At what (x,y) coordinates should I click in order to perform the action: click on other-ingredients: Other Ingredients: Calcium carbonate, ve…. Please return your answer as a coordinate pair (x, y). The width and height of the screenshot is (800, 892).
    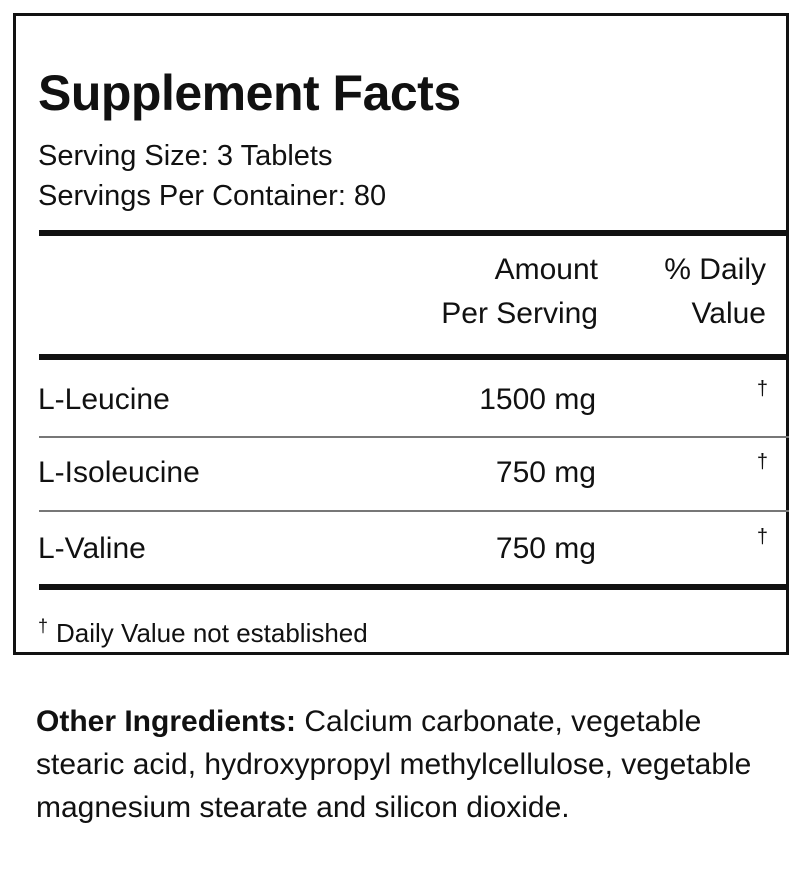
    Looking at the image, I should click on (396, 764).